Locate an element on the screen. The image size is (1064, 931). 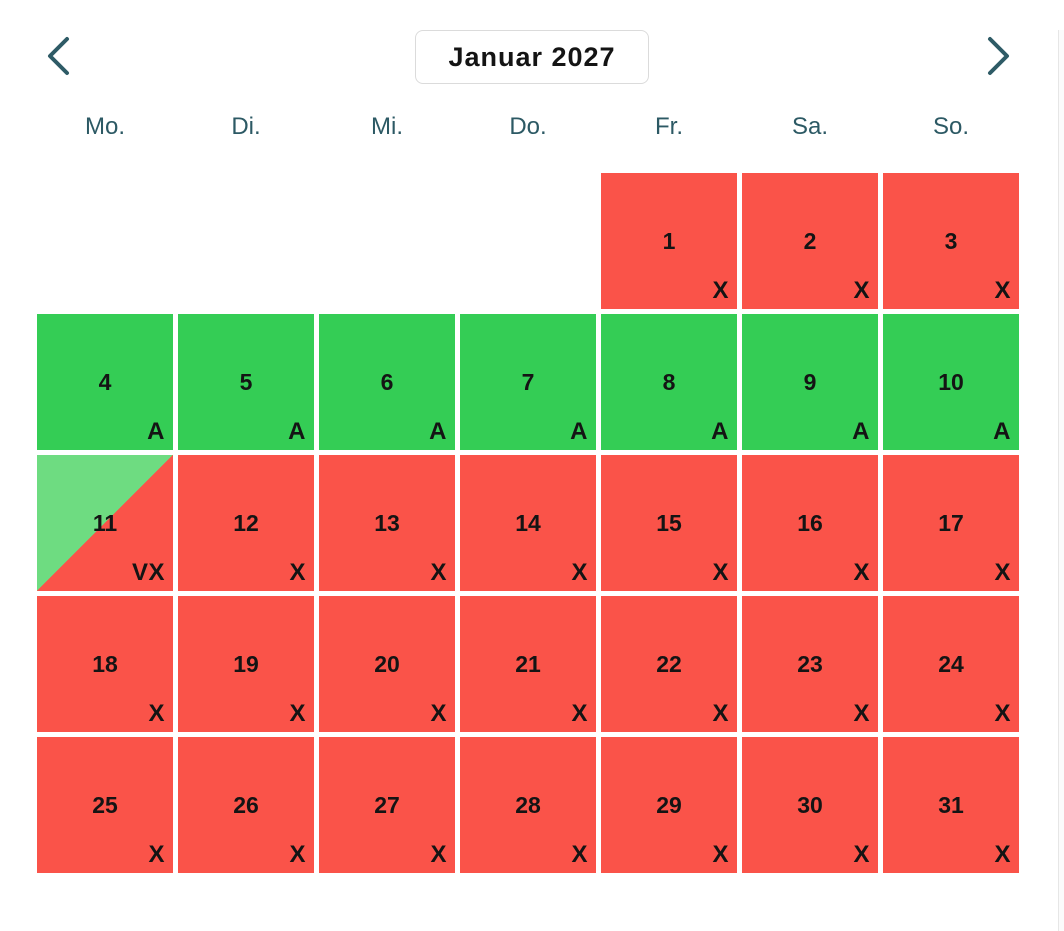
weekday-label-di: Di. is located at coordinates (246, 126).